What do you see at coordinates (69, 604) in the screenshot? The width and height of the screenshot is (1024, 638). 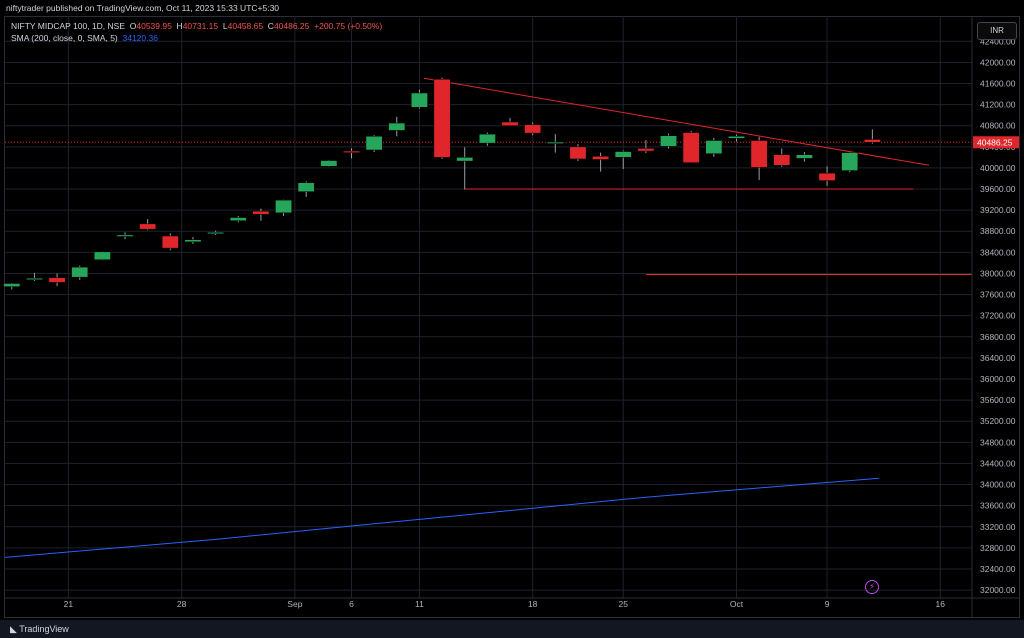 I see `time-tick-label: 21` at bounding box center [69, 604].